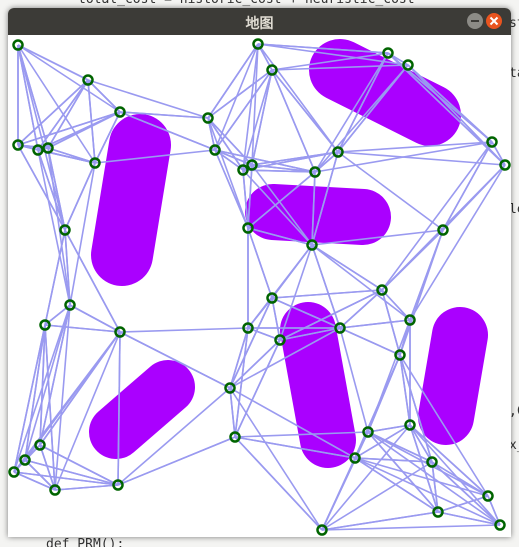  I want to click on code-fragment: le, so click(514, 209).